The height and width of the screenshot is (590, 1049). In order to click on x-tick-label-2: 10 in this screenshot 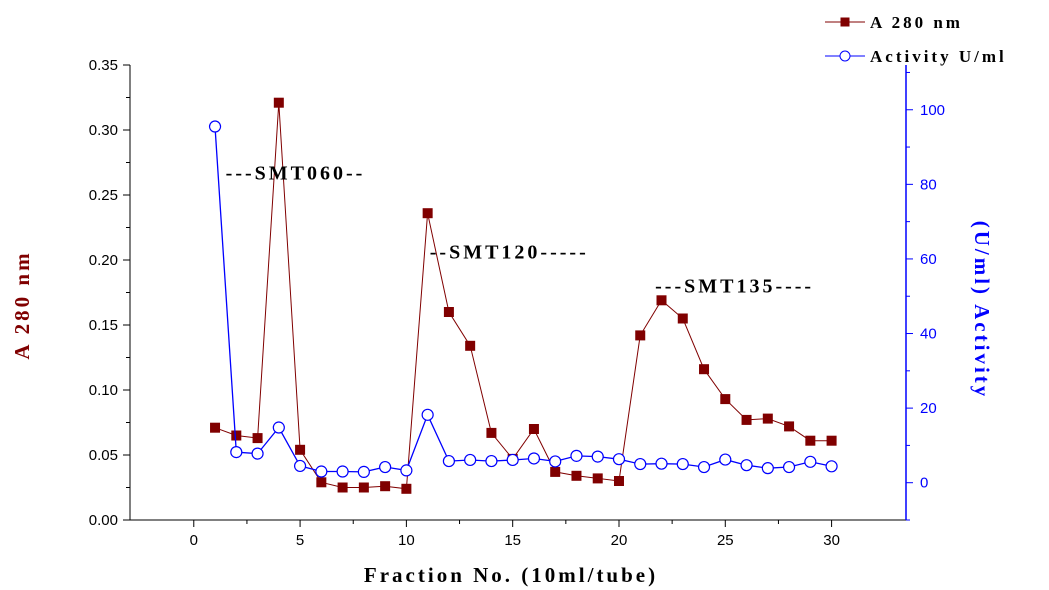, I will do `click(406, 540)`.